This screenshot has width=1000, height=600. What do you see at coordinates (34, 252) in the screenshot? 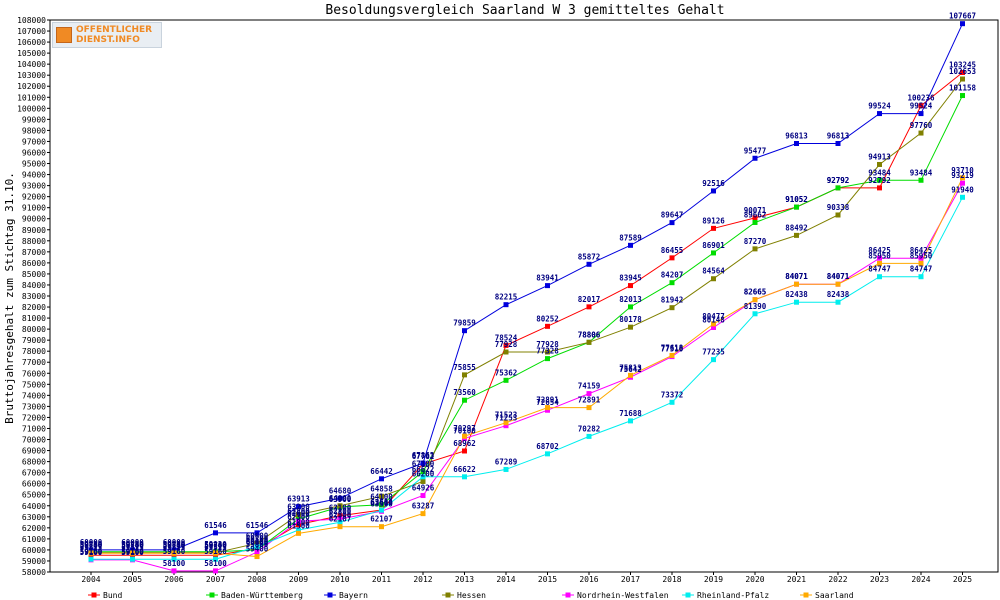
I see `y-tick-label: 87000` at bounding box center [34, 252].